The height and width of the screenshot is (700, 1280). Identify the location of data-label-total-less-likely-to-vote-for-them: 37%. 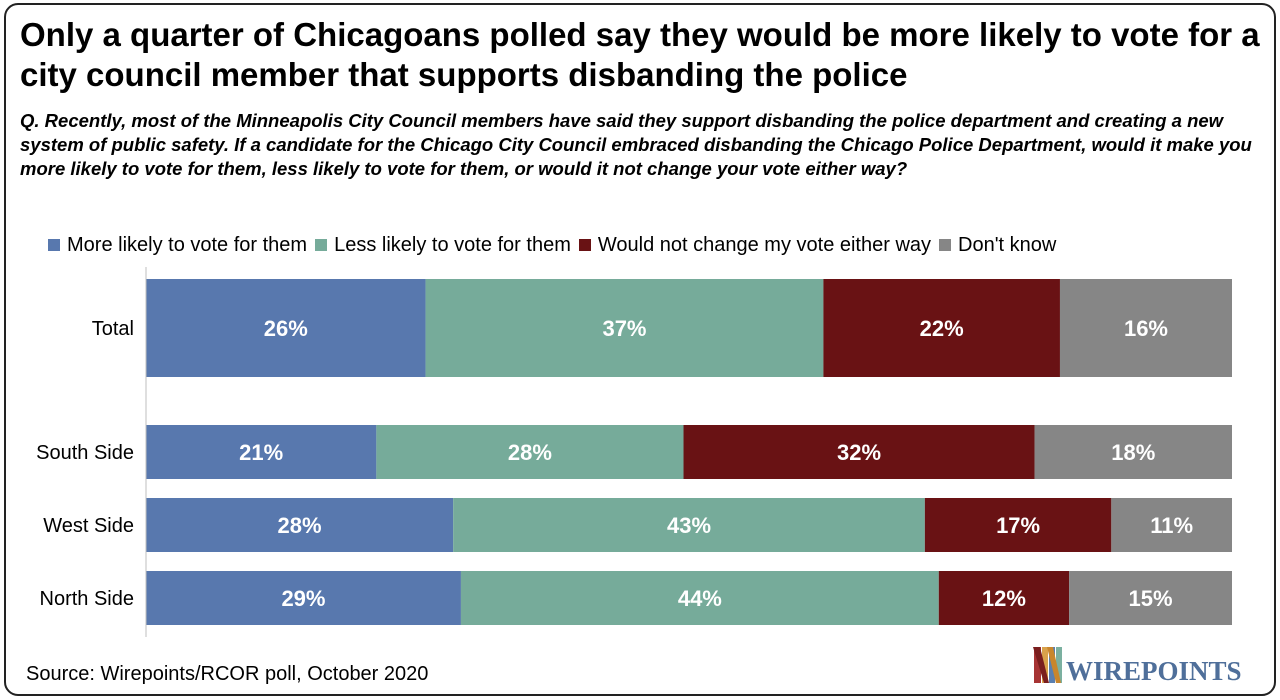
(624, 328).